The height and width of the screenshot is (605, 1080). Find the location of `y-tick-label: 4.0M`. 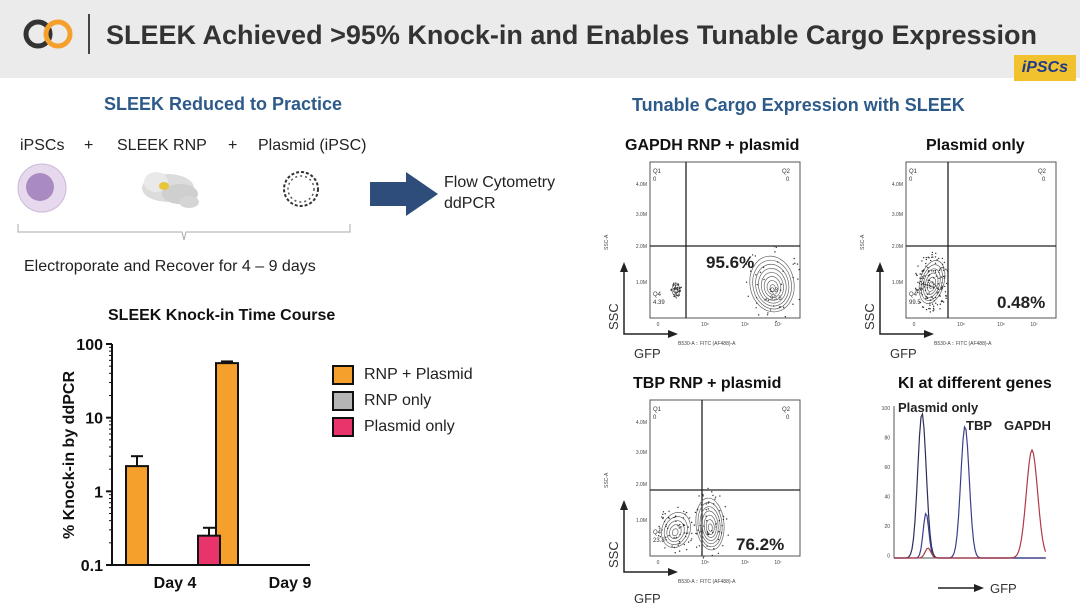

y-tick-label: 4.0M is located at coordinates (641, 423).